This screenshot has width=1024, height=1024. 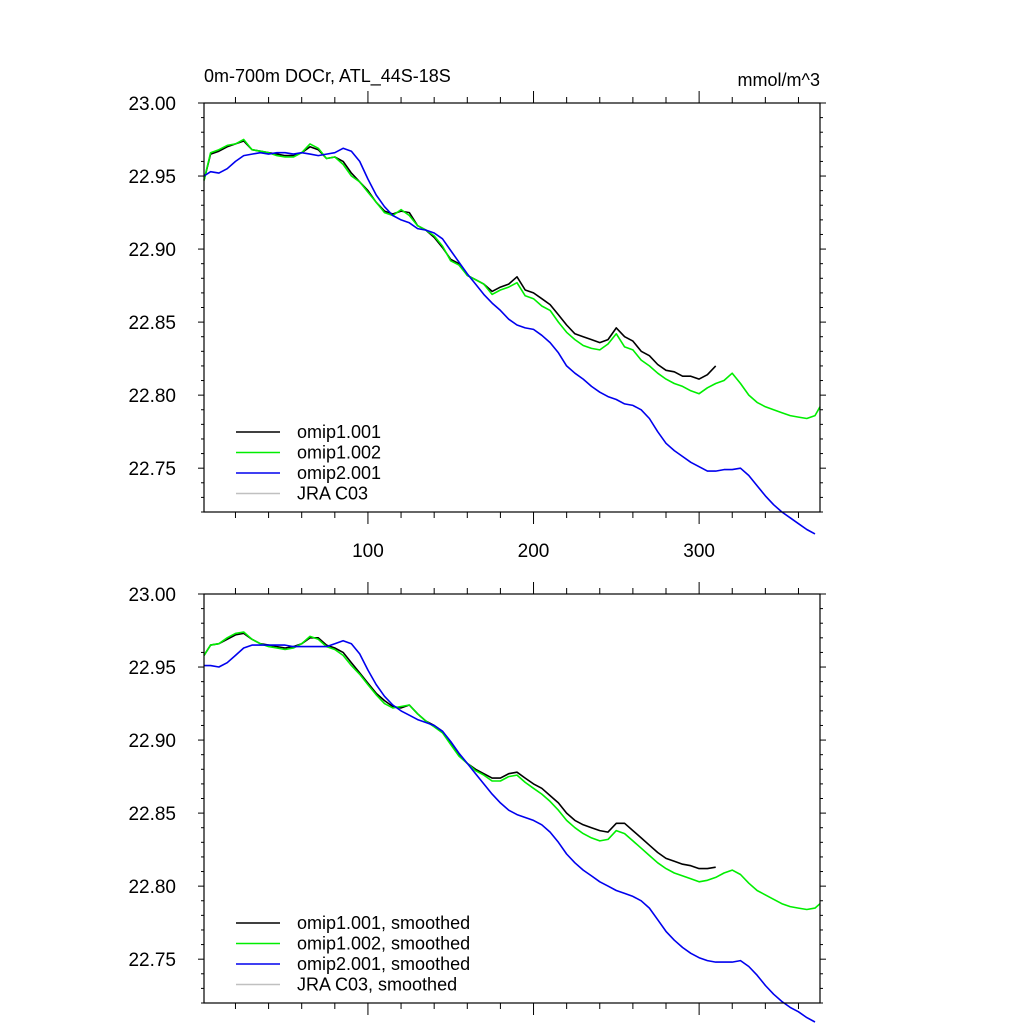 What do you see at coordinates (383, 964) in the screenshot?
I see `legend-label: omip2.001, smoothed` at bounding box center [383, 964].